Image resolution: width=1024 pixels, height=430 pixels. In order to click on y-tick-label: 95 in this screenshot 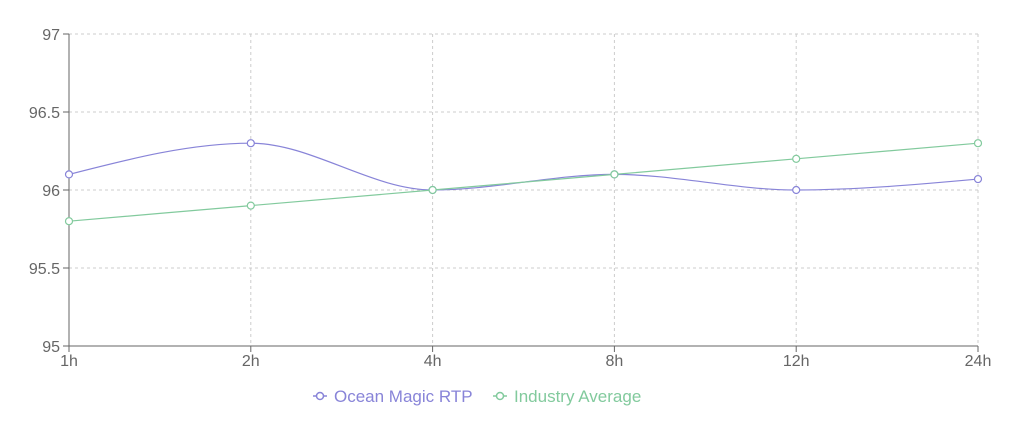, I will do `click(51, 347)`.